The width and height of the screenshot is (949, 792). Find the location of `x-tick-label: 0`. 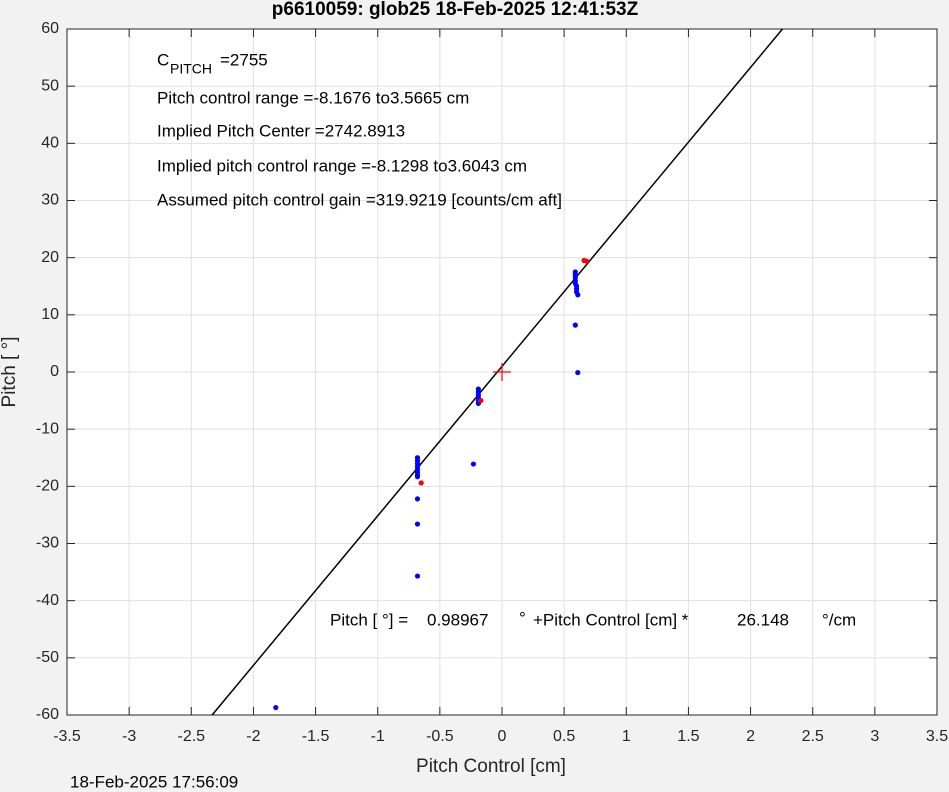

x-tick-label: 0 is located at coordinates (502, 736).